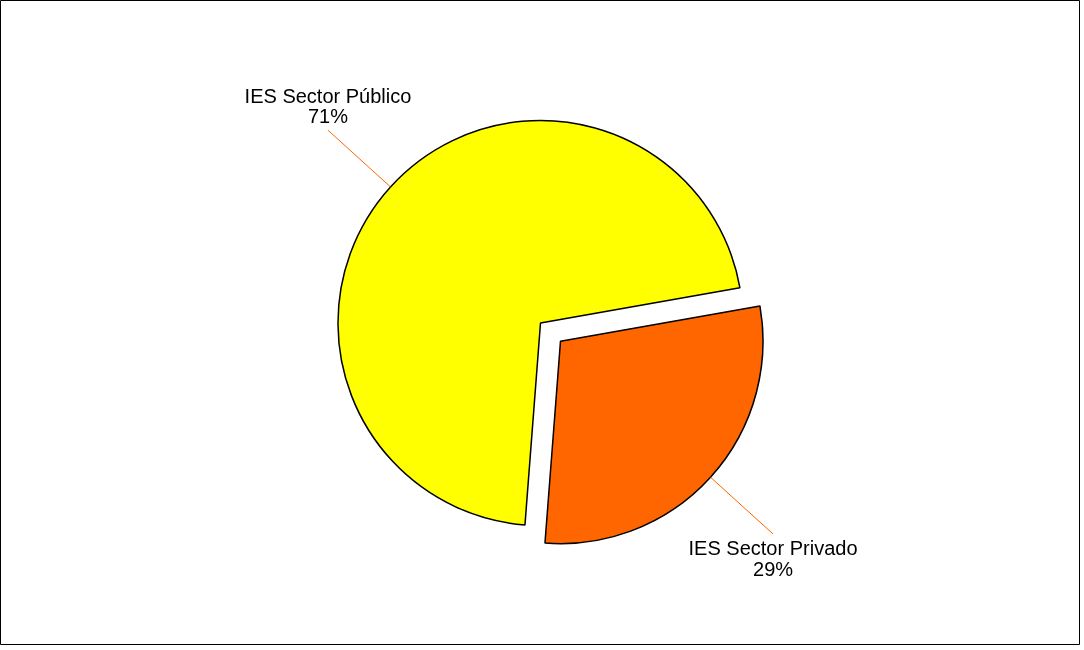 Image resolution: width=1084 pixels, height=650 pixels. Describe the element at coordinates (328, 115) in the screenshot. I see `data-label: 71%` at that location.